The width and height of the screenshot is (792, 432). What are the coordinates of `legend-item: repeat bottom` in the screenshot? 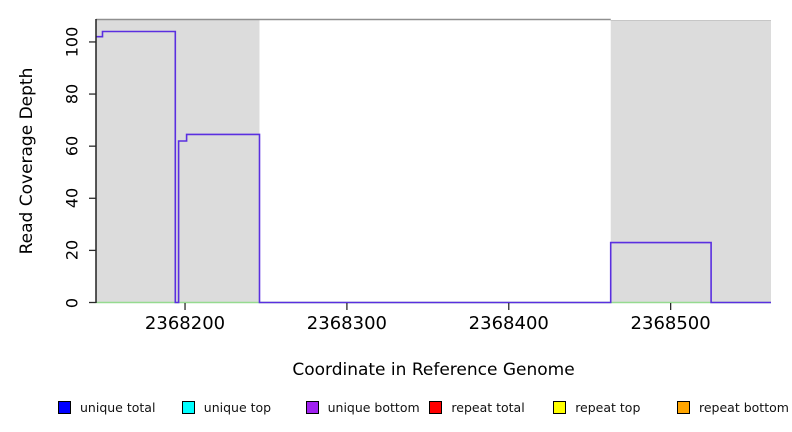 It's located at (733, 407).